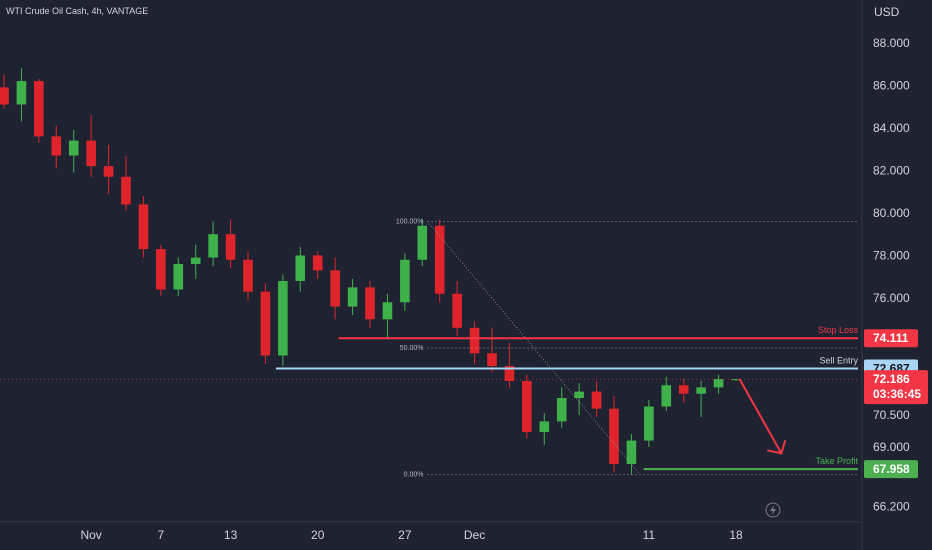 This screenshot has width=932, height=550. Describe the element at coordinates (534, 348) in the screenshot. I see `fib-trend-line` at that location.